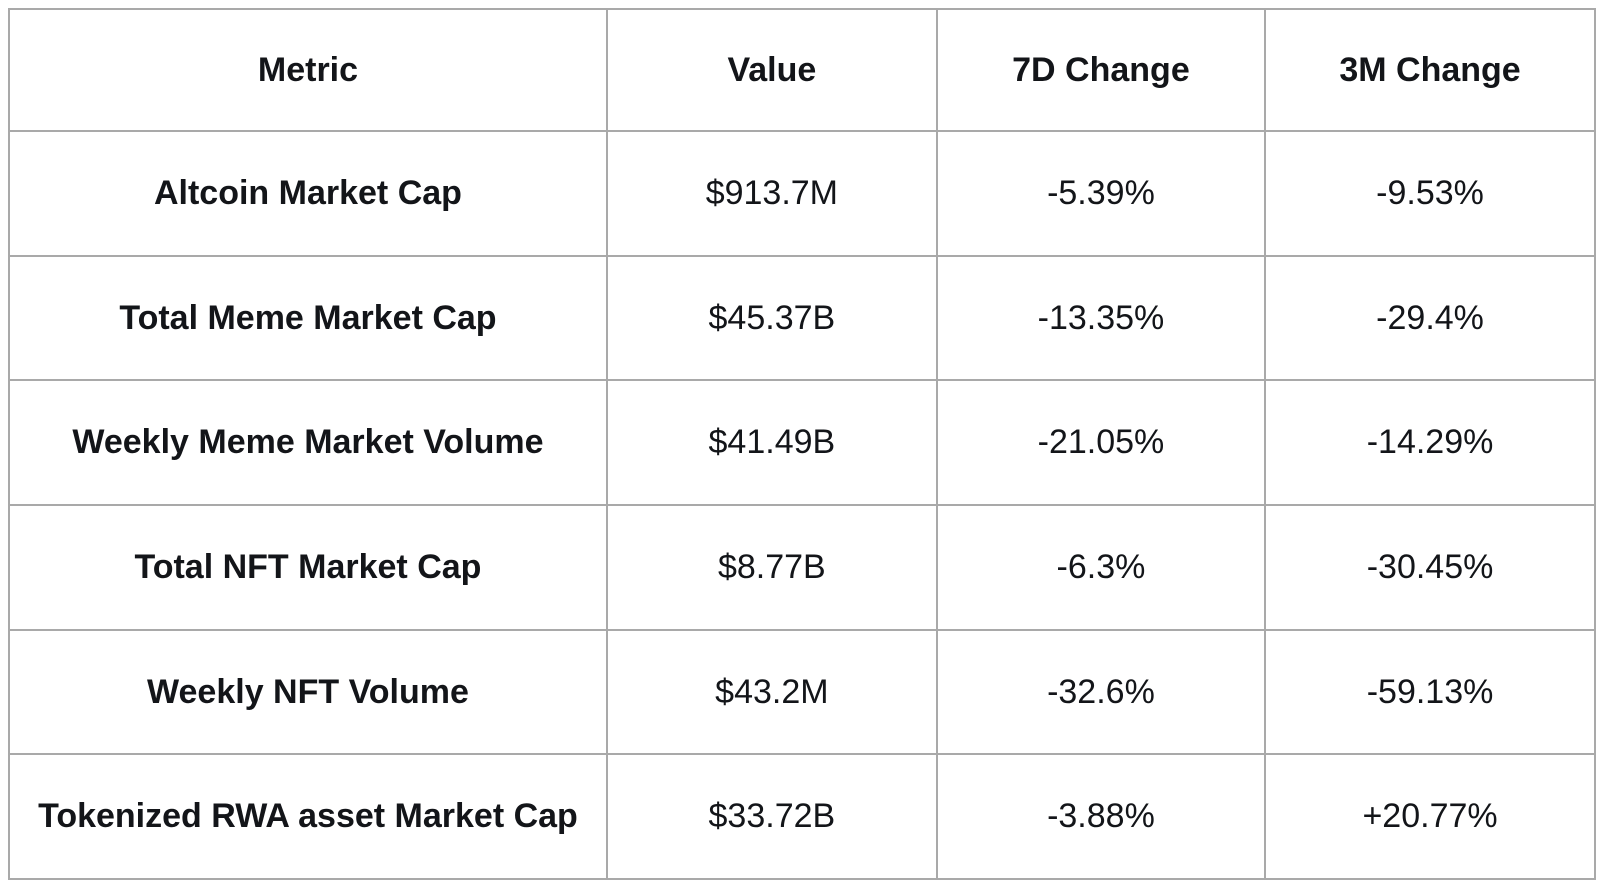  What do you see at coordinates (1430, 567) in the screenshot?
I see `change-3m-cell: -30.45%` at bounding box center [1430, 567].